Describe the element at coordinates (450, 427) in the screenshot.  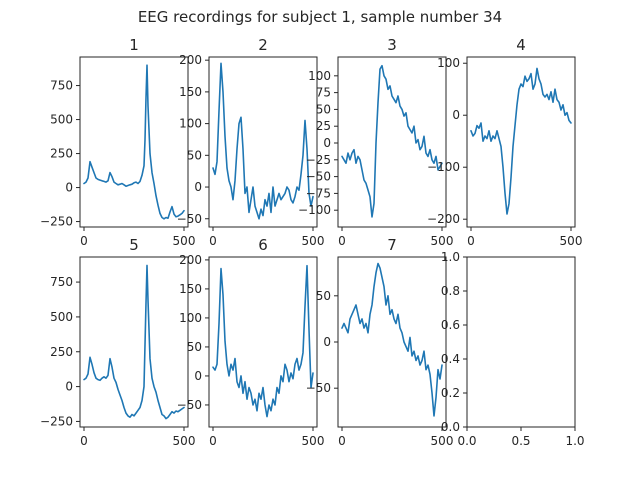
I see `y-tick-label: 0.0` at that location.